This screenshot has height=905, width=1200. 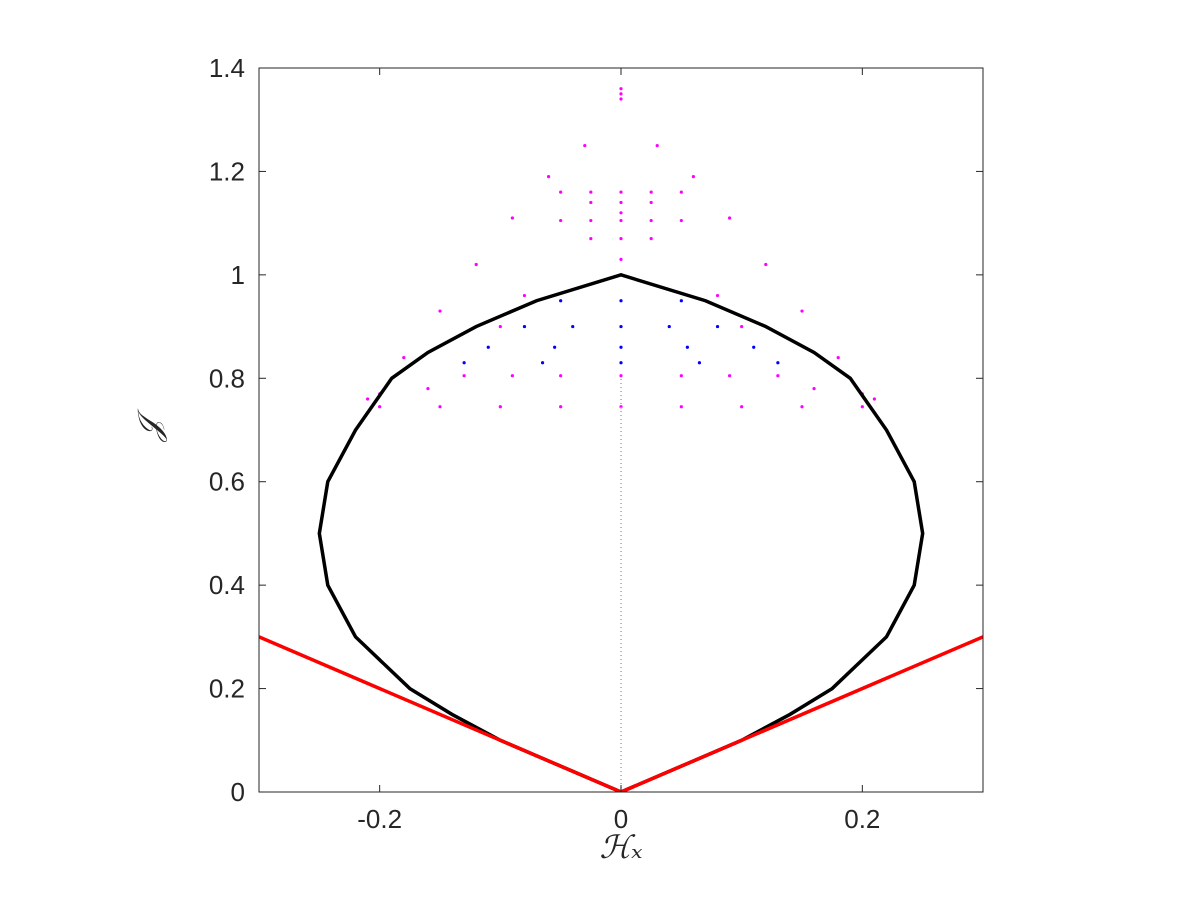 I want to click on x-tick-label: 0, so click(x=621, y=819).